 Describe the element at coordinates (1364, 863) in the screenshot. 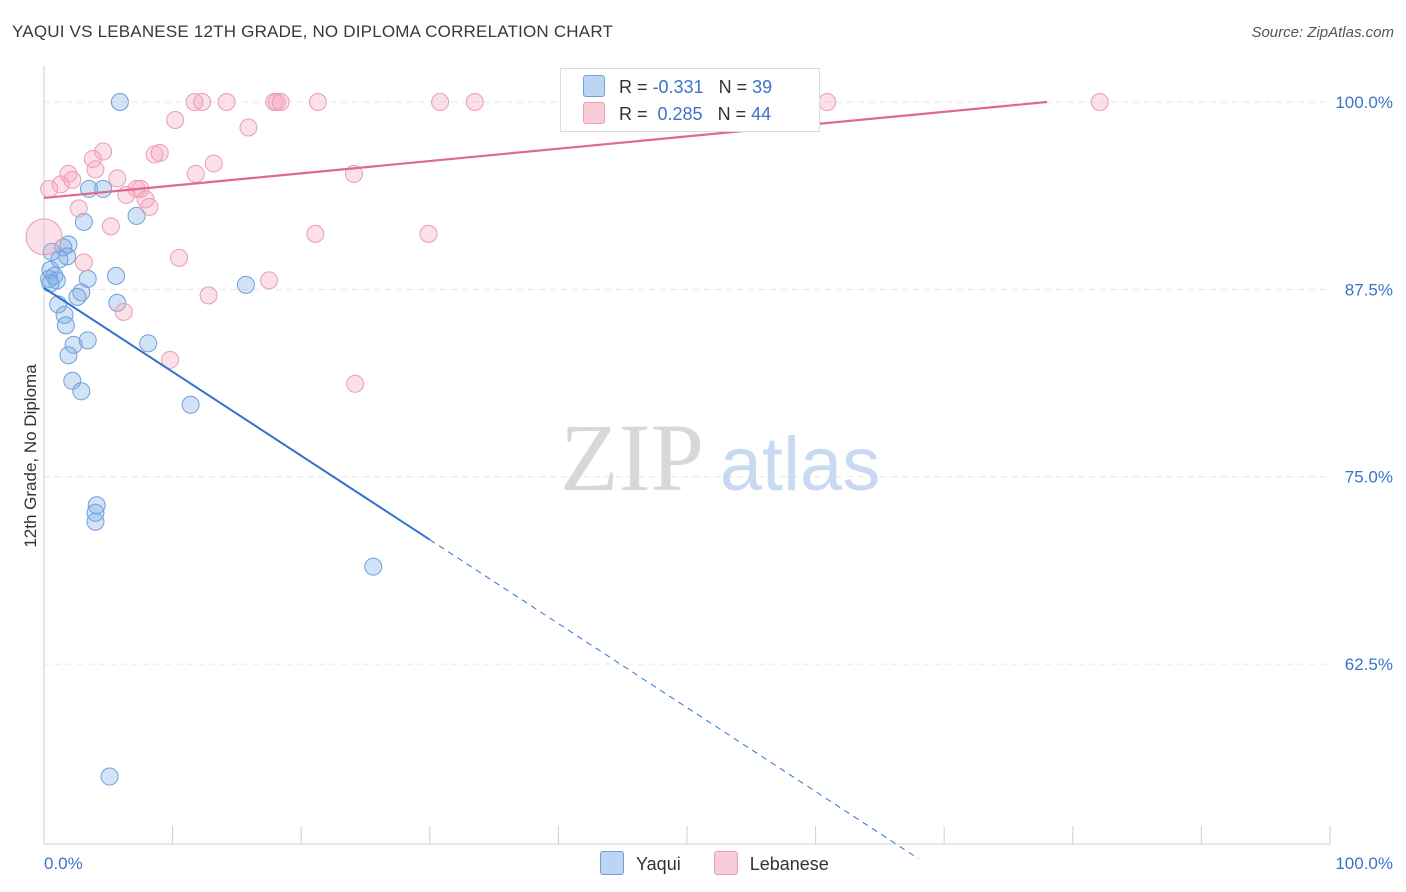

I see `x-tick-label: 100.0%` at that location.